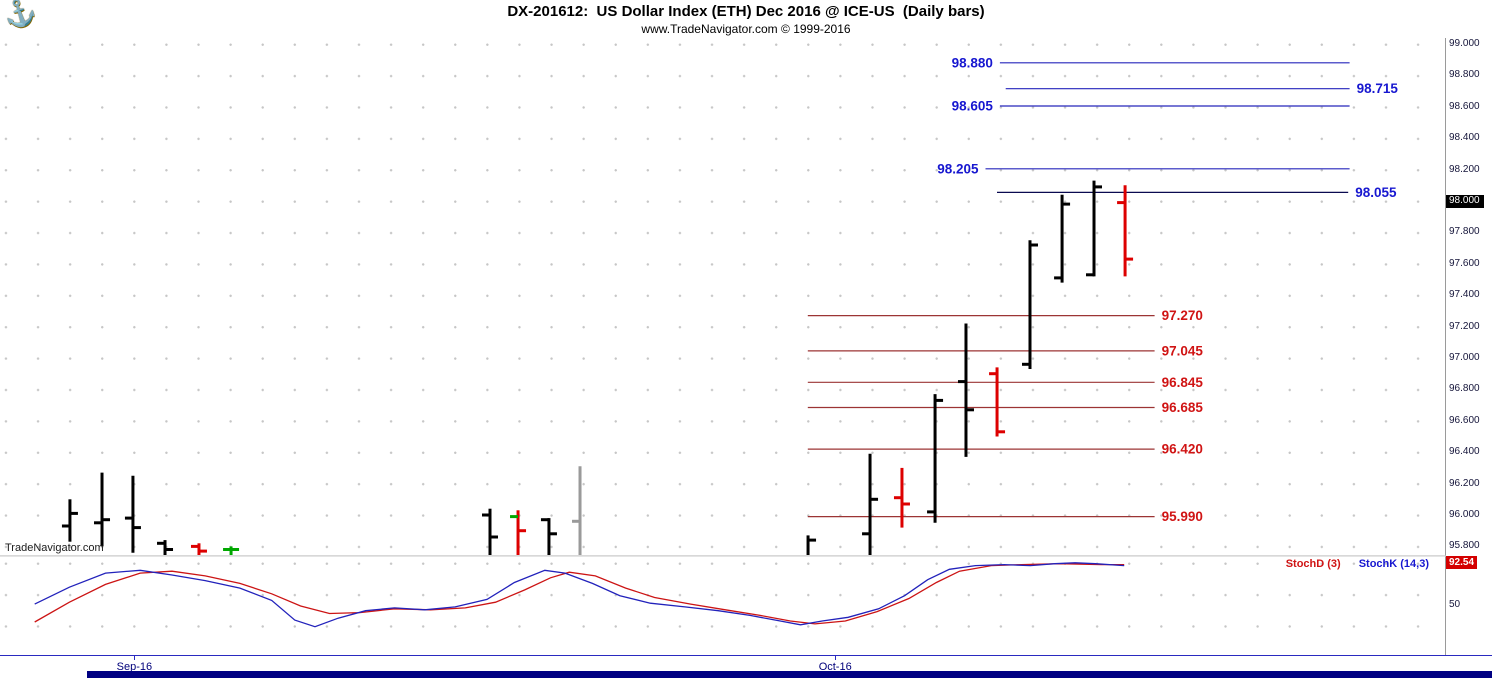  What do you see at coordinates (1183, 407) in the screenshot?
I see `level-label: 96.685` at bounding box center [1183, 407].